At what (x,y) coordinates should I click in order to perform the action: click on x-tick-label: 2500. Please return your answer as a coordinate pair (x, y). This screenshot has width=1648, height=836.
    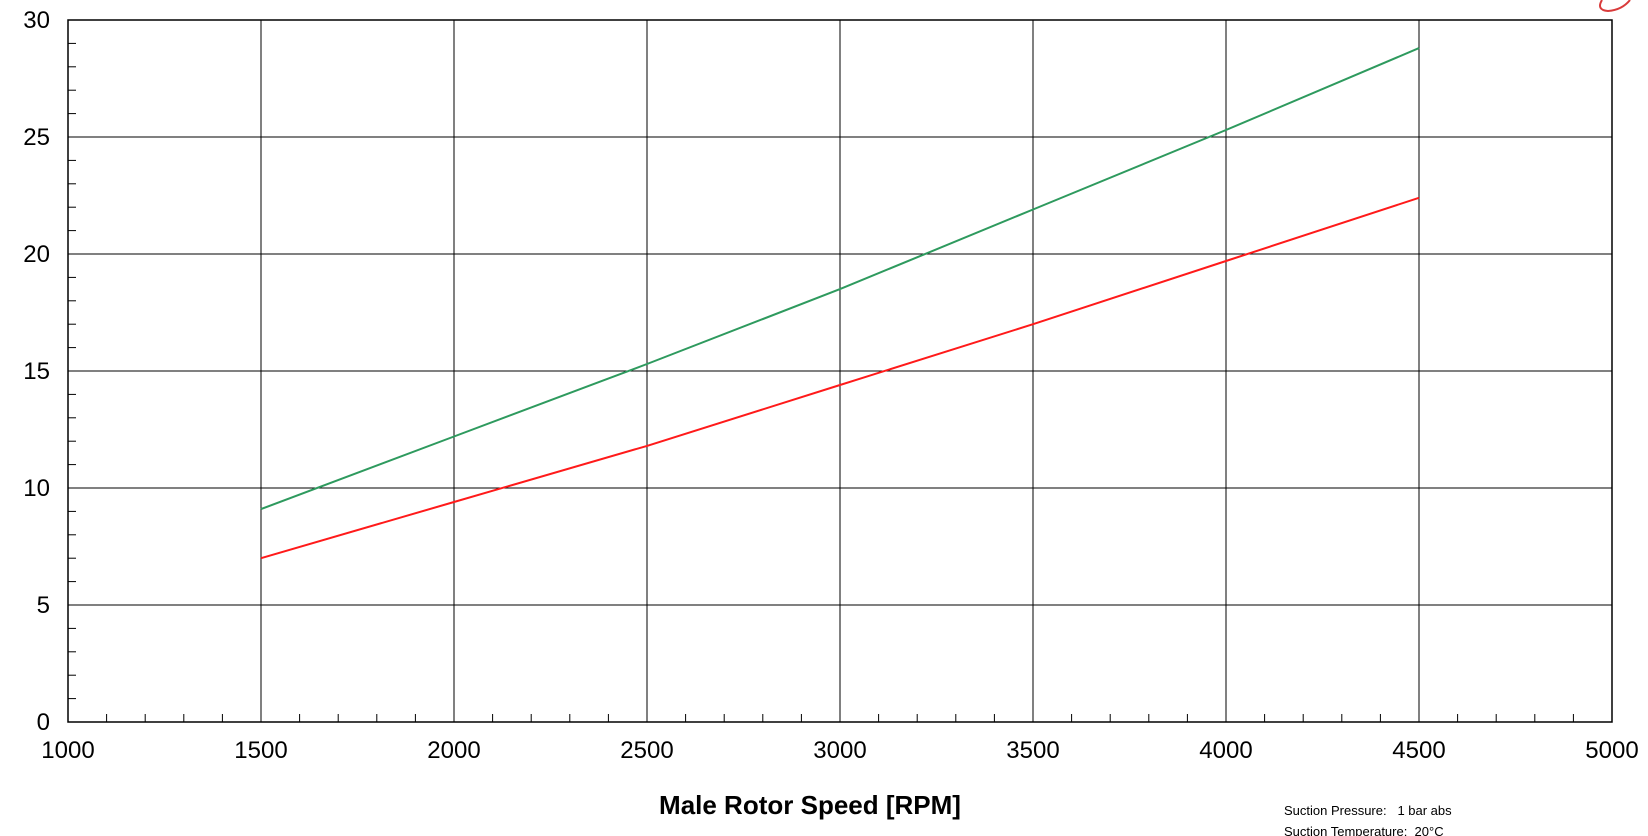
    Looking at the image, I should click on (646, 750).